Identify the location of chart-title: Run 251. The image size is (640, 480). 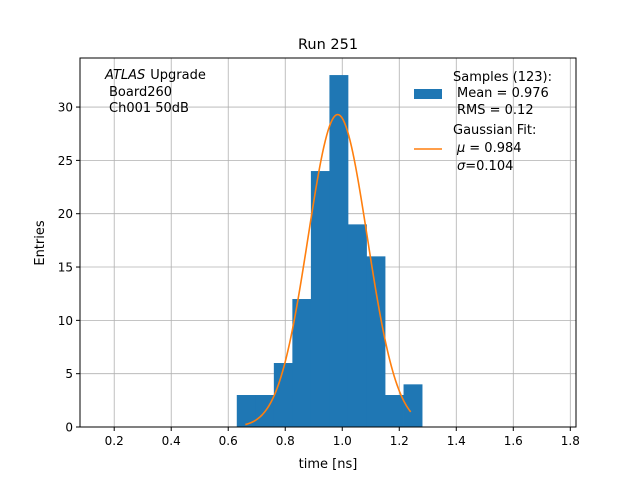
(328, 45).